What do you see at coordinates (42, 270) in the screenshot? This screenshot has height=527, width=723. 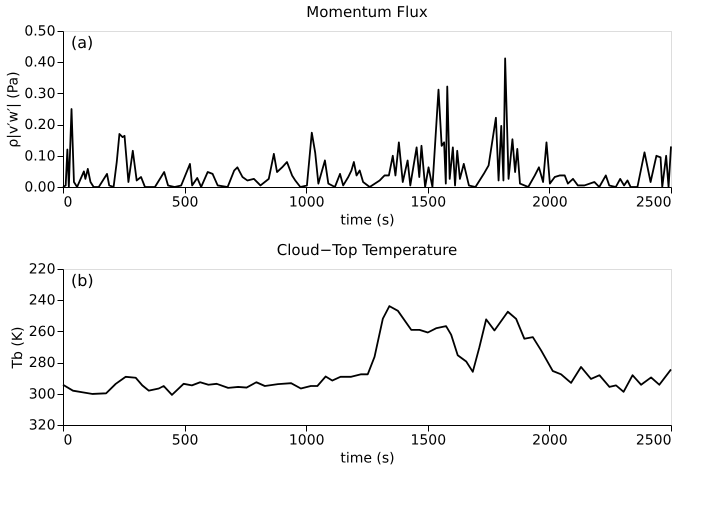 I see `y-tick-label: 220` at bounding box center [42, 270].